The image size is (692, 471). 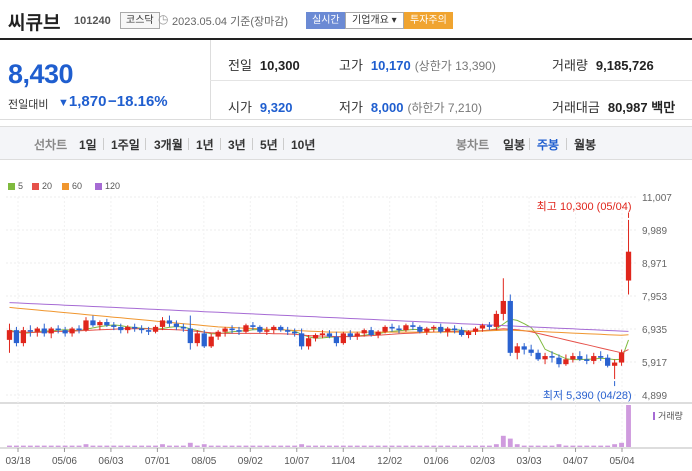 What do you see at coordinates (296, 461) in the screenshot?
I see `x-tick-label: 10/07` at bounding box center [296, 461].